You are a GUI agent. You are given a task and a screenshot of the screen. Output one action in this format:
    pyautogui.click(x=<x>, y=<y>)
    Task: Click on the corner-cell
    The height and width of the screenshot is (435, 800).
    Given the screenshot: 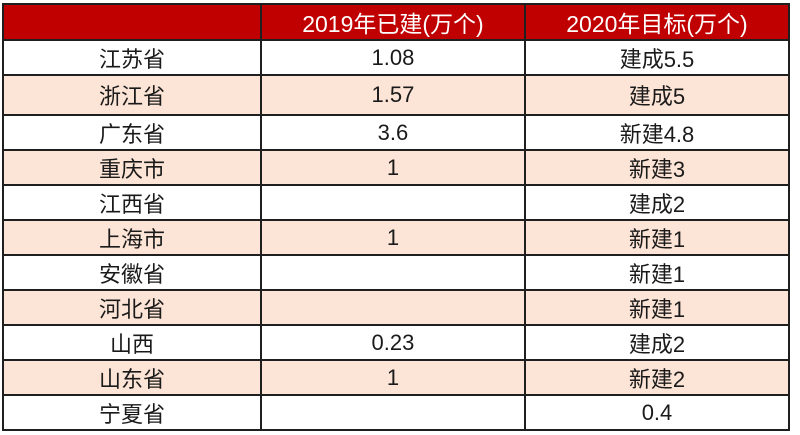 What is the action you would take?
    pyautogui.click(x=132, y=22)
    